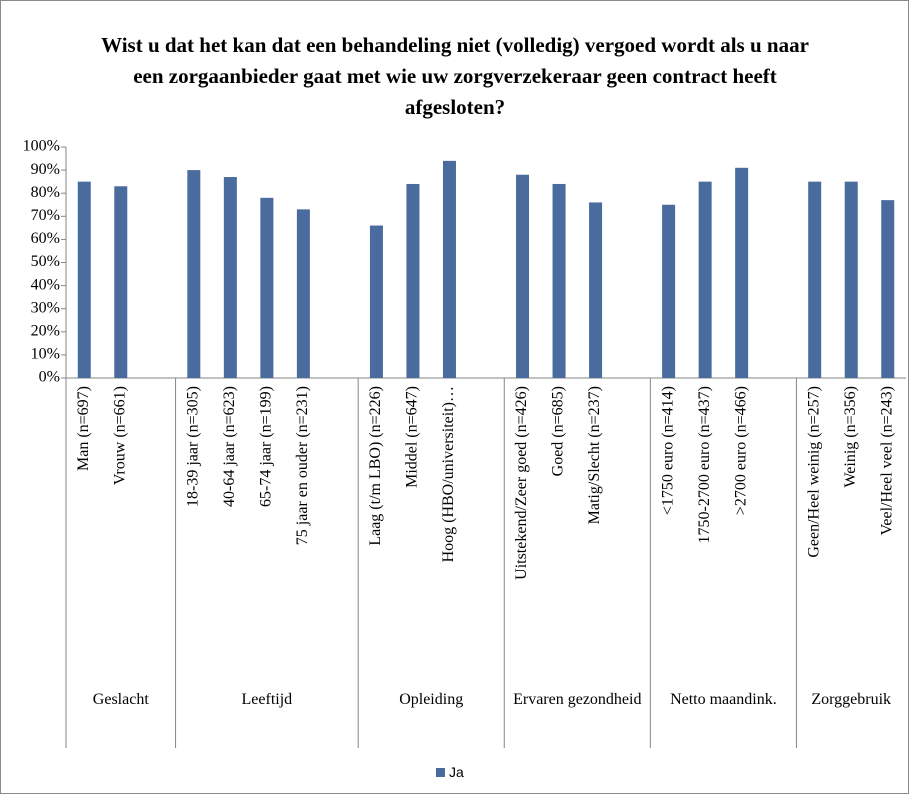 This screenshot has width=909, height=794. I want to click on x-tick-label: Geen/Heel weinig (n=257), so click(813, 472).